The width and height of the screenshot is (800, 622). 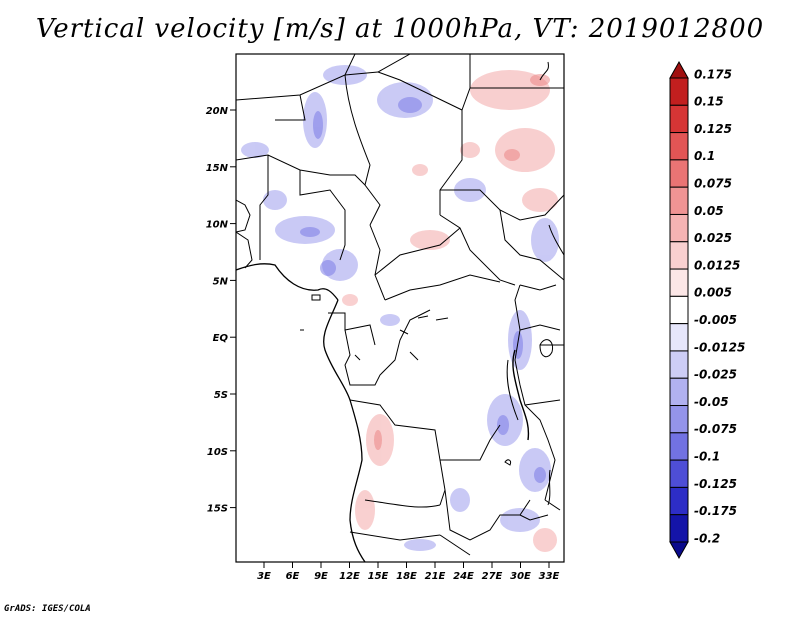 What do you see at coordinates (221, 395) in the screenshot?
I see `lat-tick-label: 5S` at bounding box center [221, 395].